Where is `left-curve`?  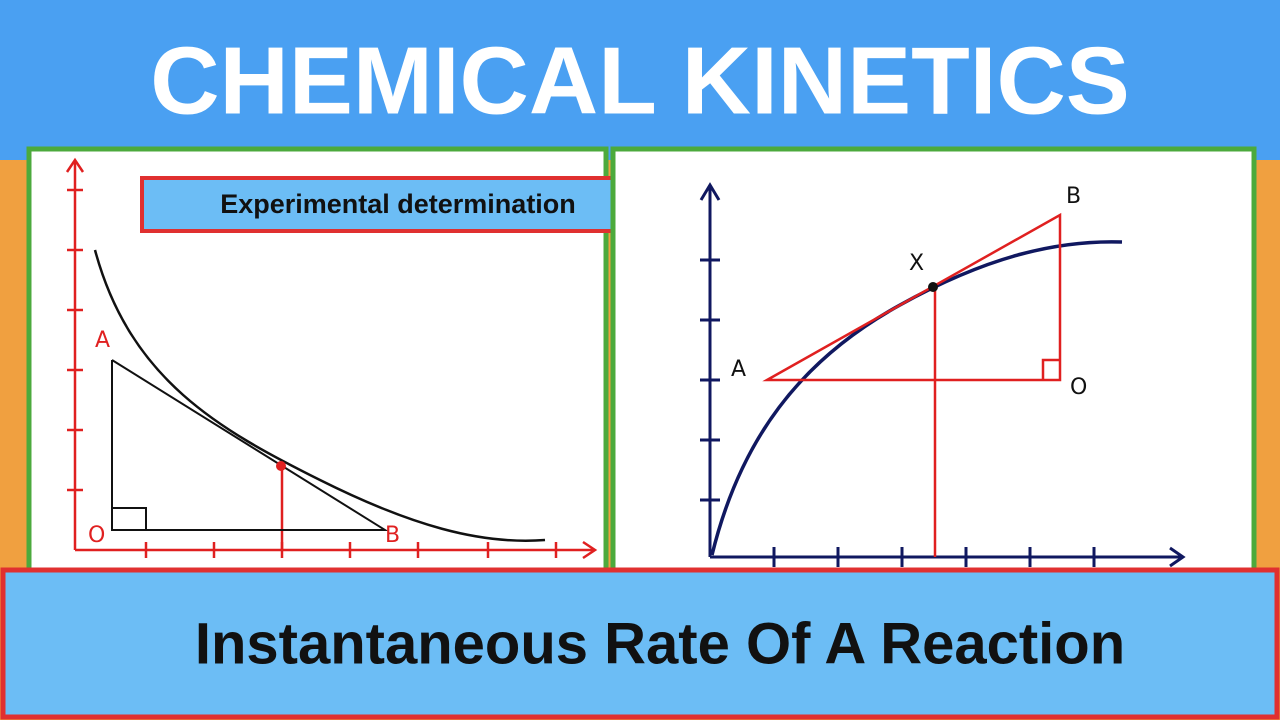
left-curve is located at coordinates (319, 395).